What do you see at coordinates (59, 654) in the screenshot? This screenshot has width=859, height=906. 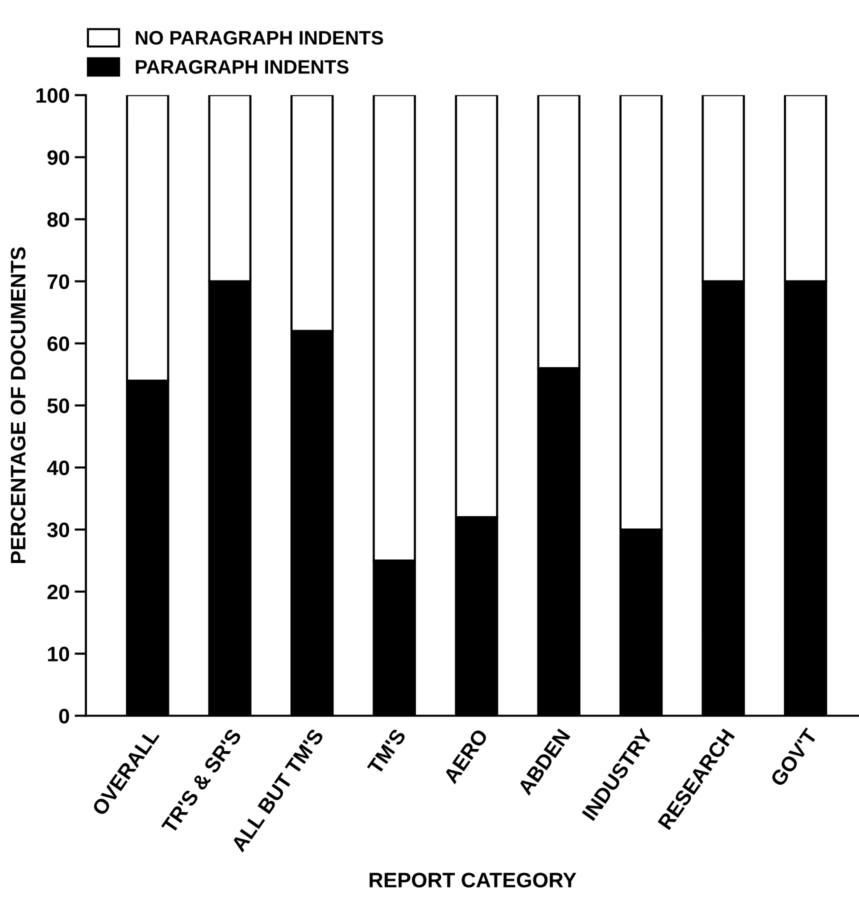 I see `y-tick-label: 10` at bounding box center [59, 654].